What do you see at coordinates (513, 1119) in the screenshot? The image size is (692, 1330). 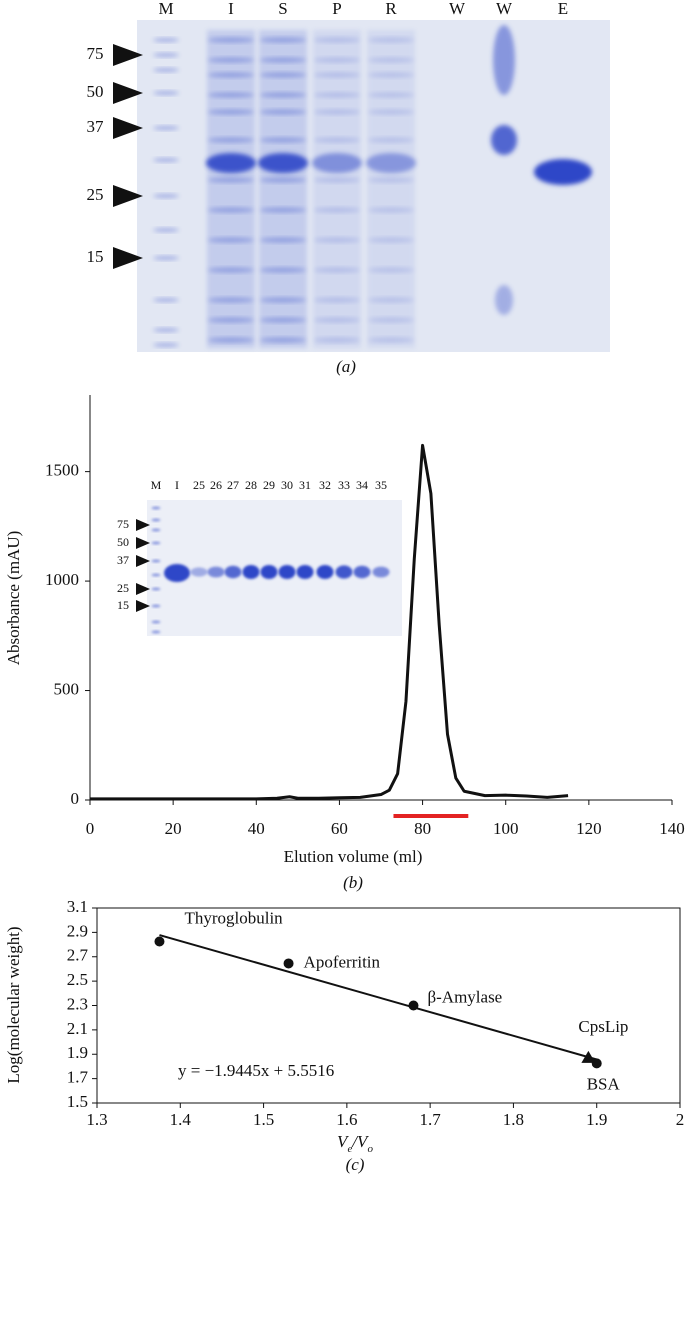 I see `x-tick-label: 1.8` at bounding box center [513, 1119].